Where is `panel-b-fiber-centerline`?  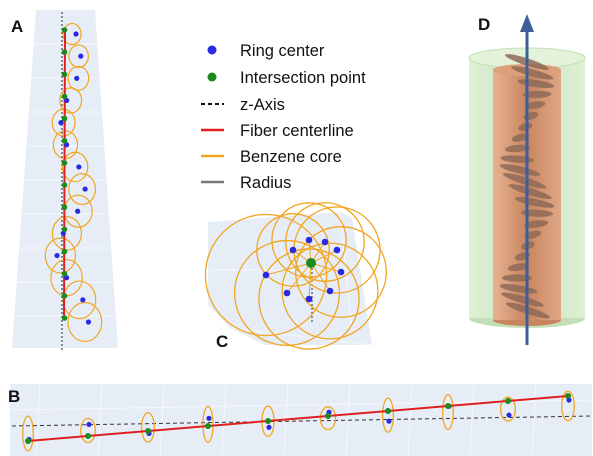 panel-b-fiber-centerline is located at coordinates (298, 418).